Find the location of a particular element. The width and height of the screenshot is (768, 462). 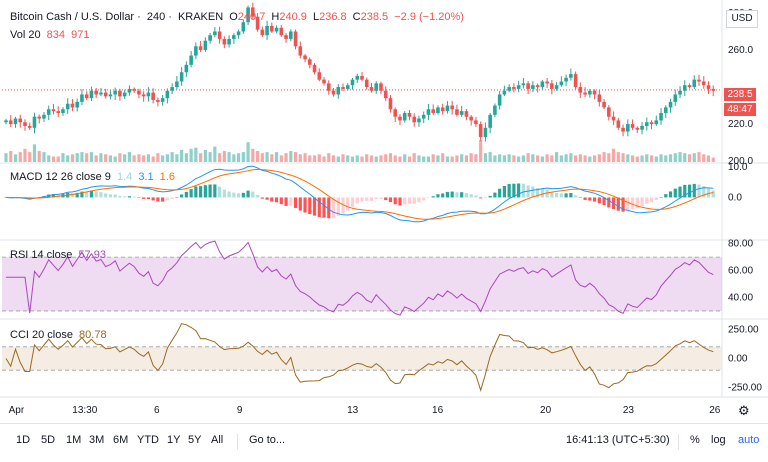

percent-toggle: % is located at coordinates (695, 440).